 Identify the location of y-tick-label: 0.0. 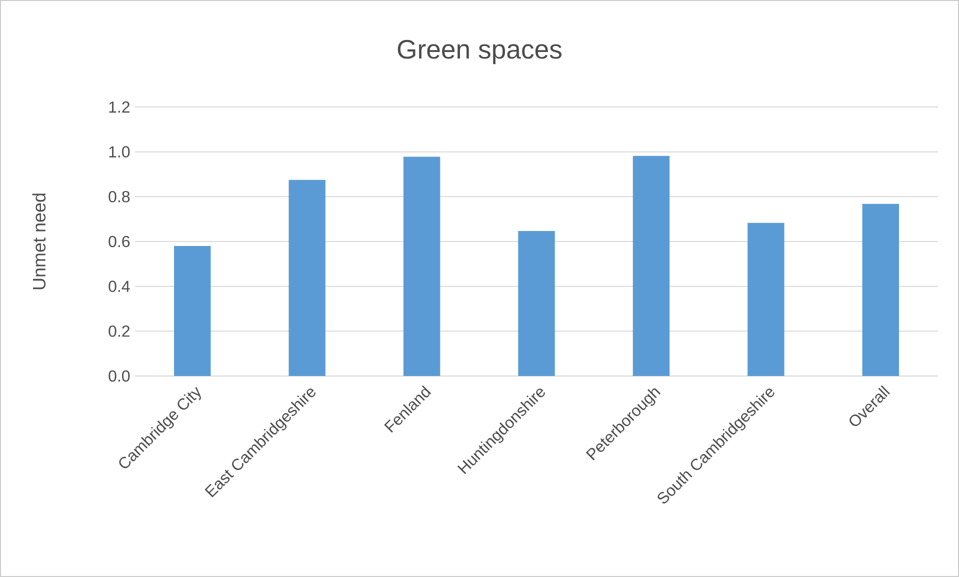
(119, 376).